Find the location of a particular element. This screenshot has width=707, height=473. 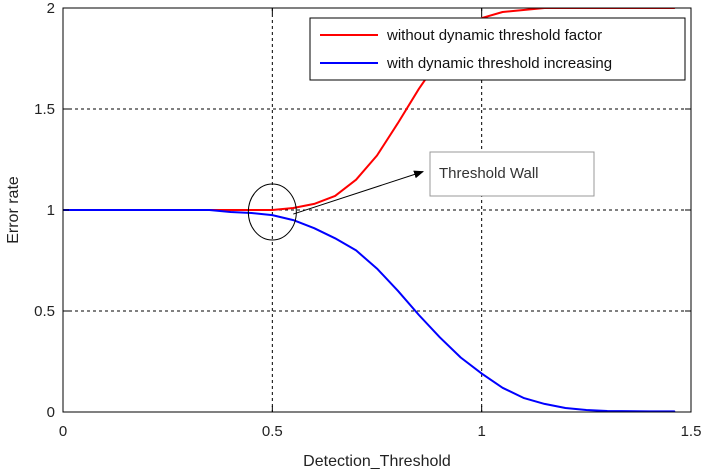

y-tick-label: 0 is located at coordinates (51, 412).